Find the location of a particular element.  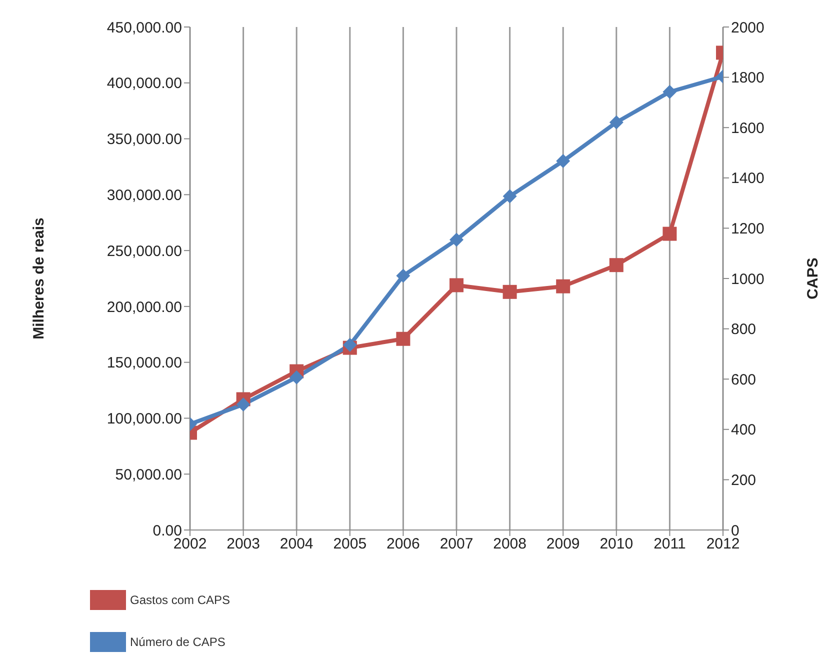

y-tick-label: 450,000.00 is located at coordinates (144, 27).